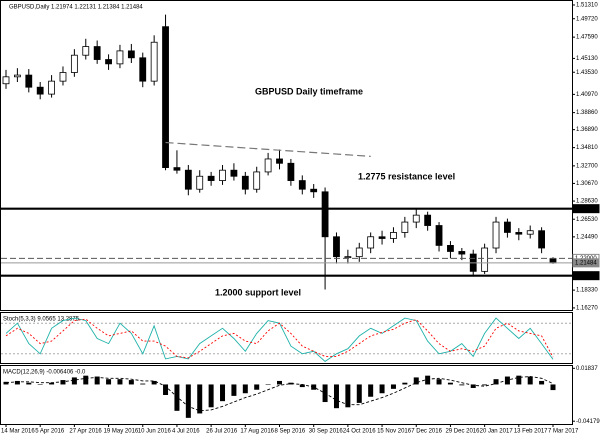 This screenshot has height=436, width=600. What do you see at coordinates (587, 6) in the screenshot?
I see `y-tick-label: 1.51310` at bounding box center [587, 6].